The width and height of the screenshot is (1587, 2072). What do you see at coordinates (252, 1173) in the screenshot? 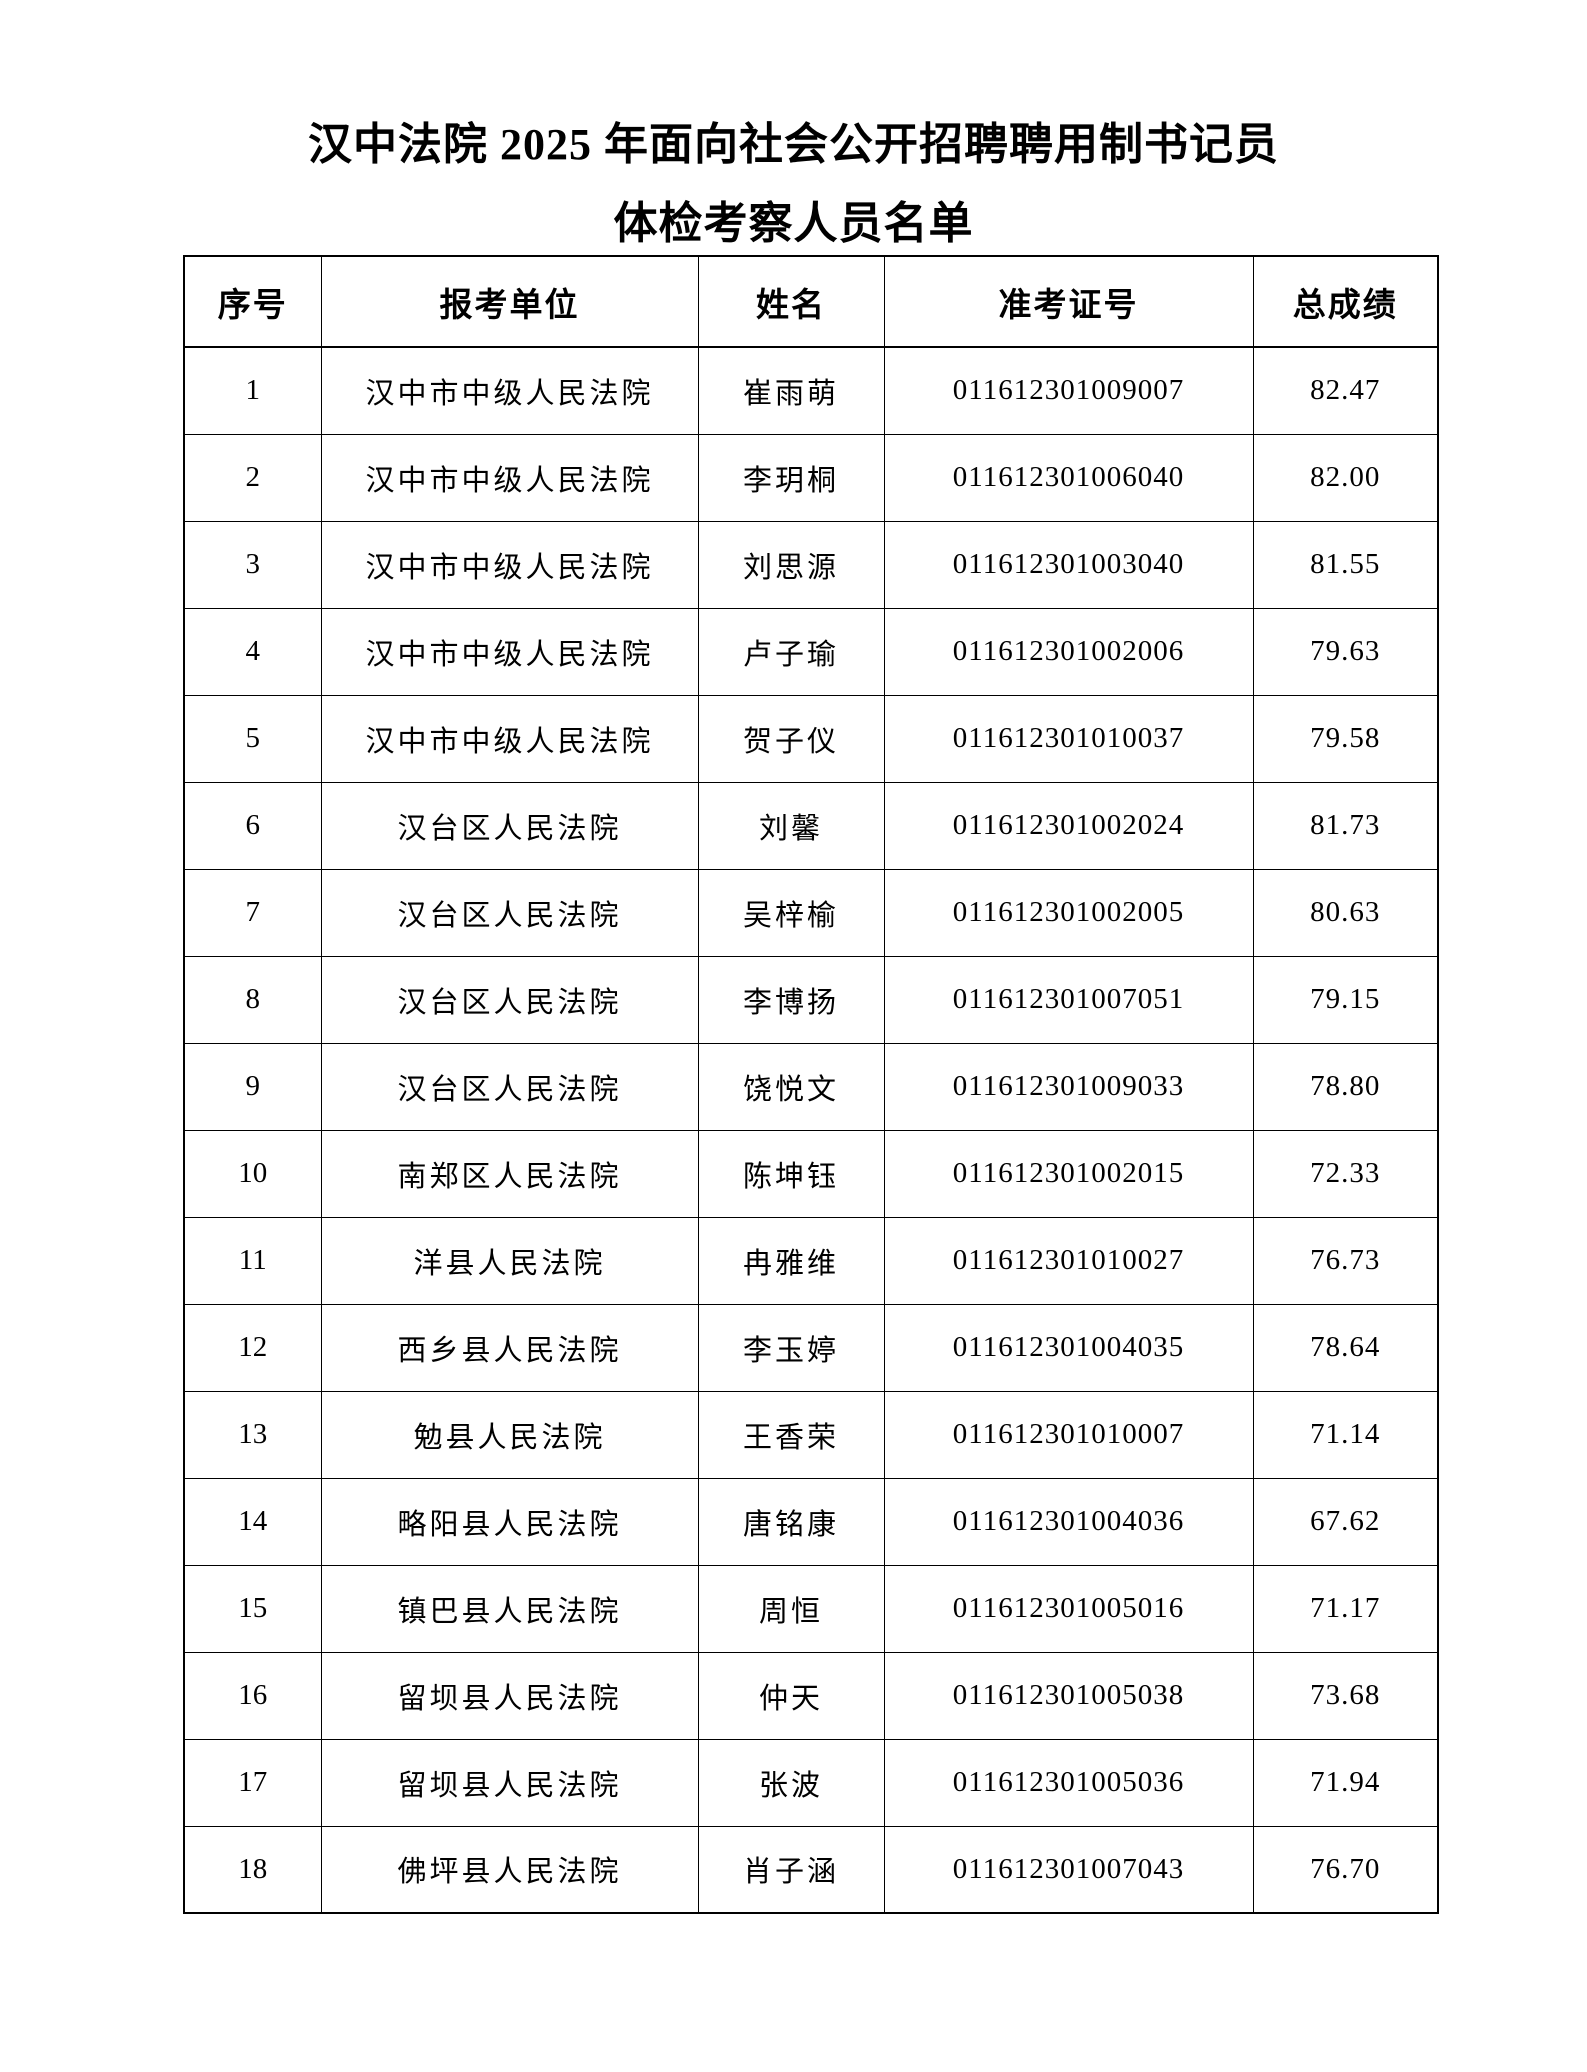
I see `cell-no: 10` at bounding box center [252, 1173].